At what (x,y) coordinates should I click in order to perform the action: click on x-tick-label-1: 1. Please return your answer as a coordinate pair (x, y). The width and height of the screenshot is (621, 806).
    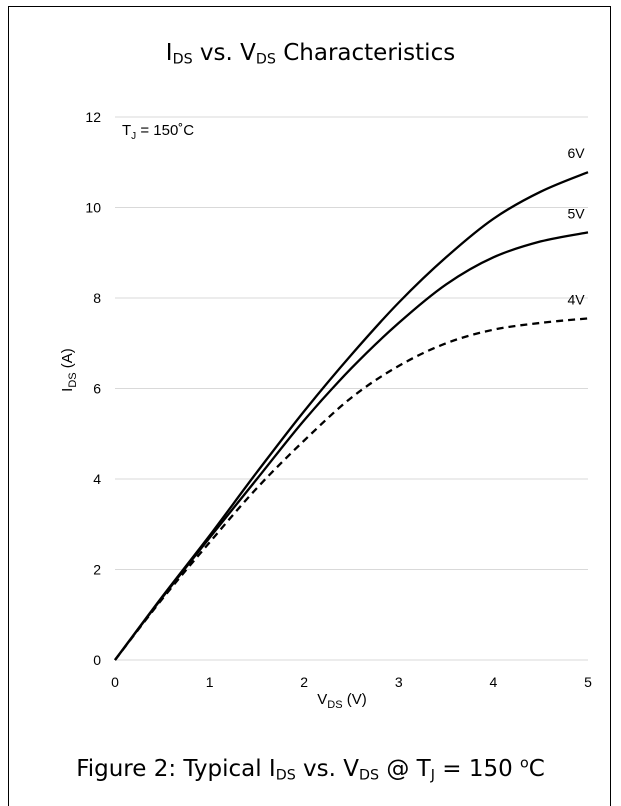
    Looking at the image, I should click on (210, 682).